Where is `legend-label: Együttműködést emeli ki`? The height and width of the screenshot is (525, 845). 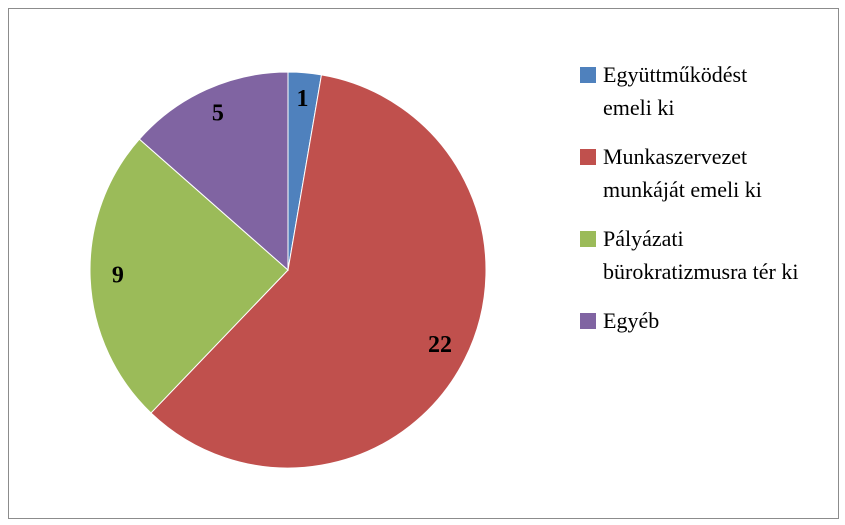
legend-label: Együttműködést emeli ki is located at coordinates (675, 91).